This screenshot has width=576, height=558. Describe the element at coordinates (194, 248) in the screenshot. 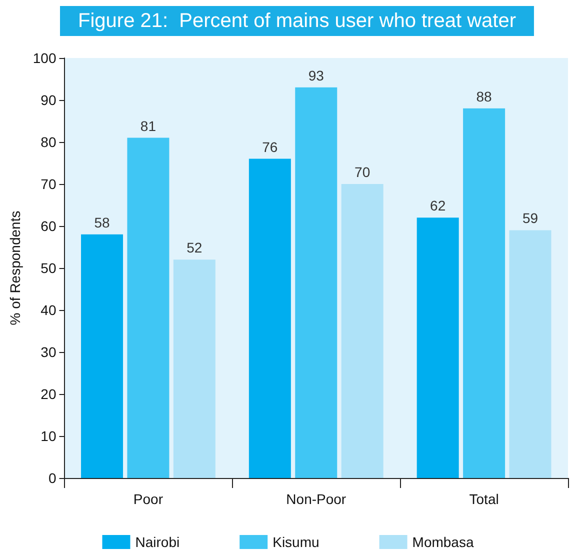

I see `data-label: 52` at that location.